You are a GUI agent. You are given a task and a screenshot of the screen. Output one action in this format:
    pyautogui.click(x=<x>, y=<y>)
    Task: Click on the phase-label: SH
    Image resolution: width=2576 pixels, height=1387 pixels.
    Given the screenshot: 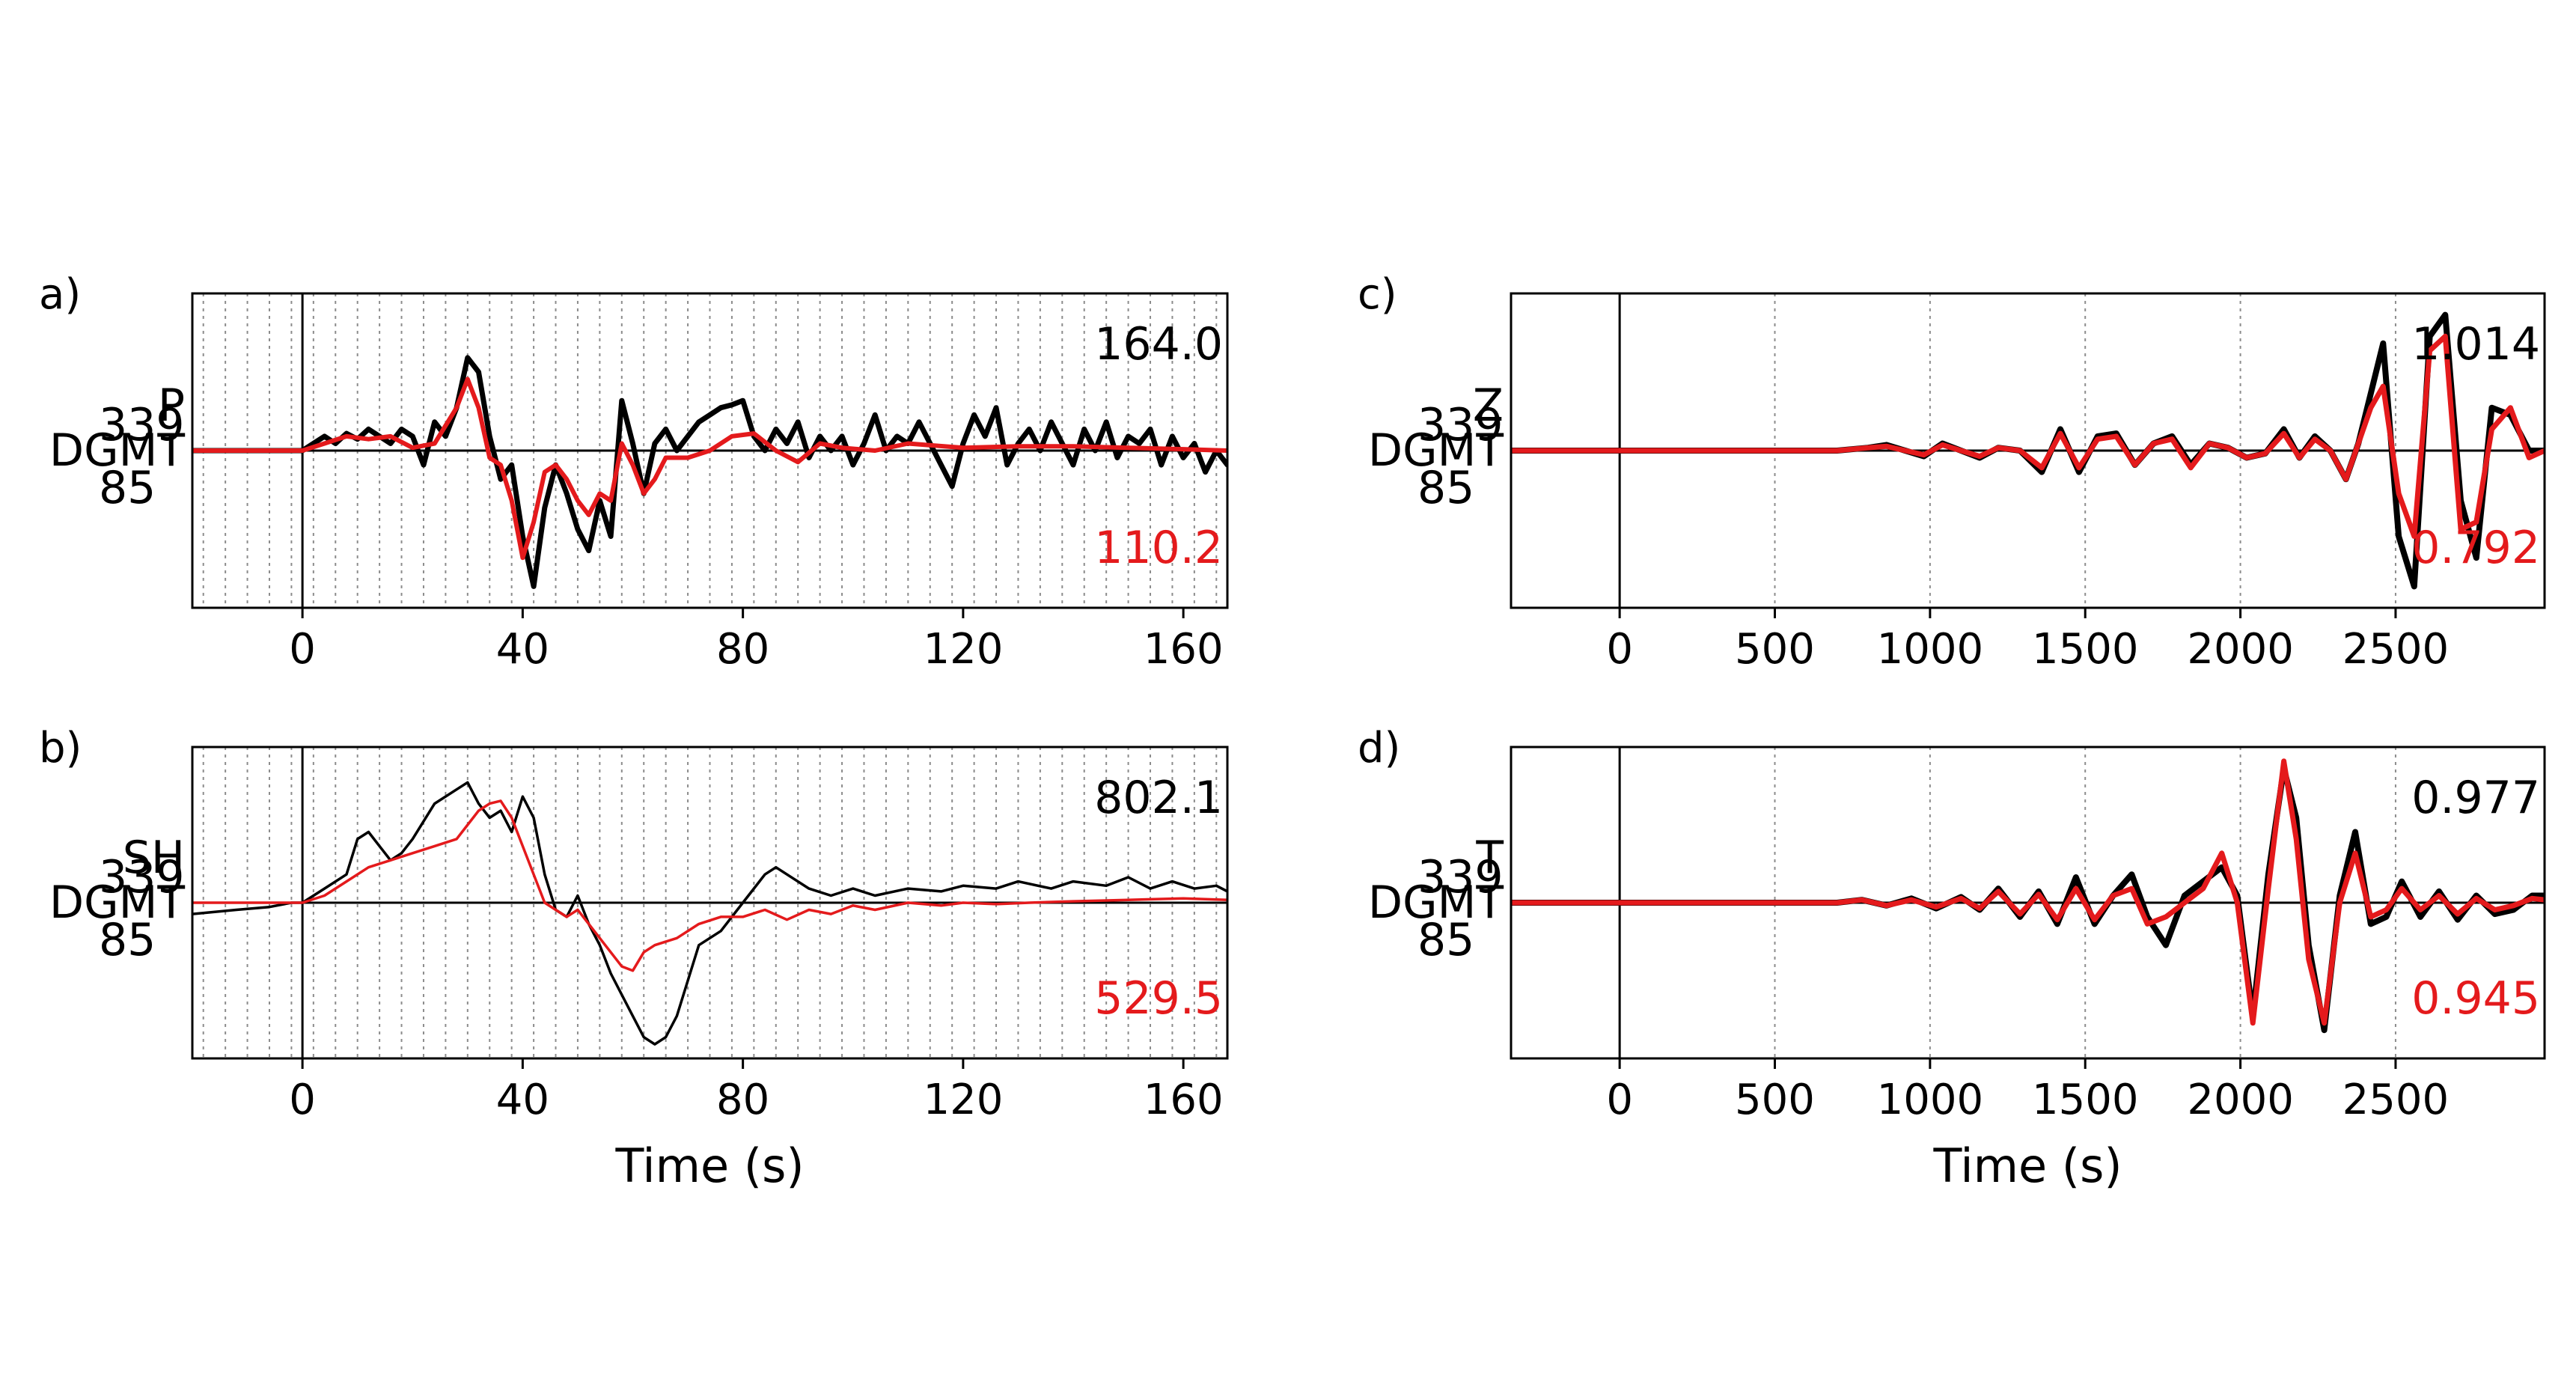 What is the action you would take?
    pyautogui.click(x=154, y=858)
    